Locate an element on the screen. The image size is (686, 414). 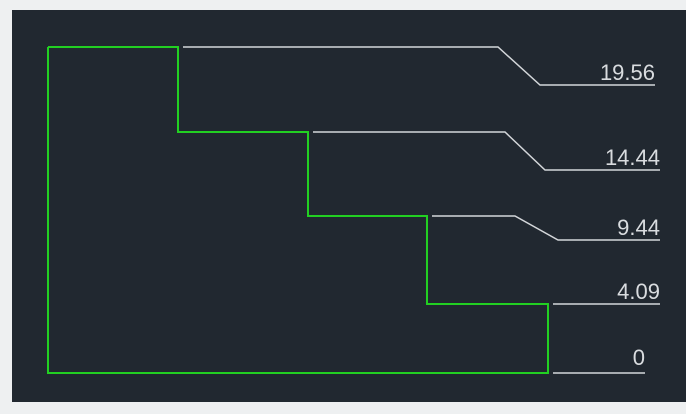
elevation-label: 9.44 is located at coordinates (638, 227).